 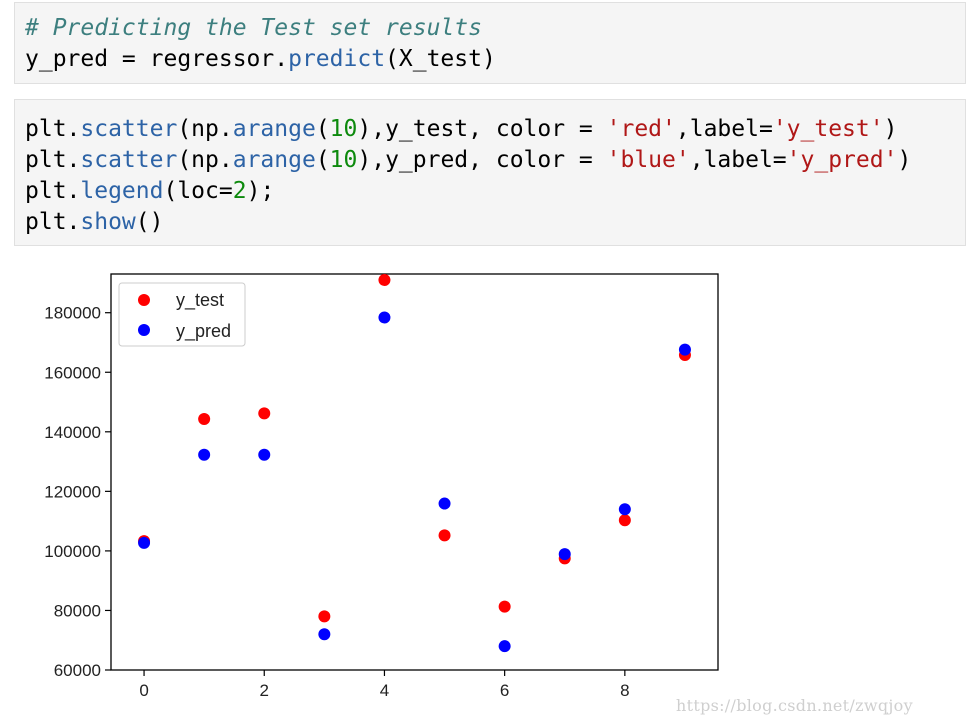 I want to click on x-tick-label: 2, so click(x=264, y=689).